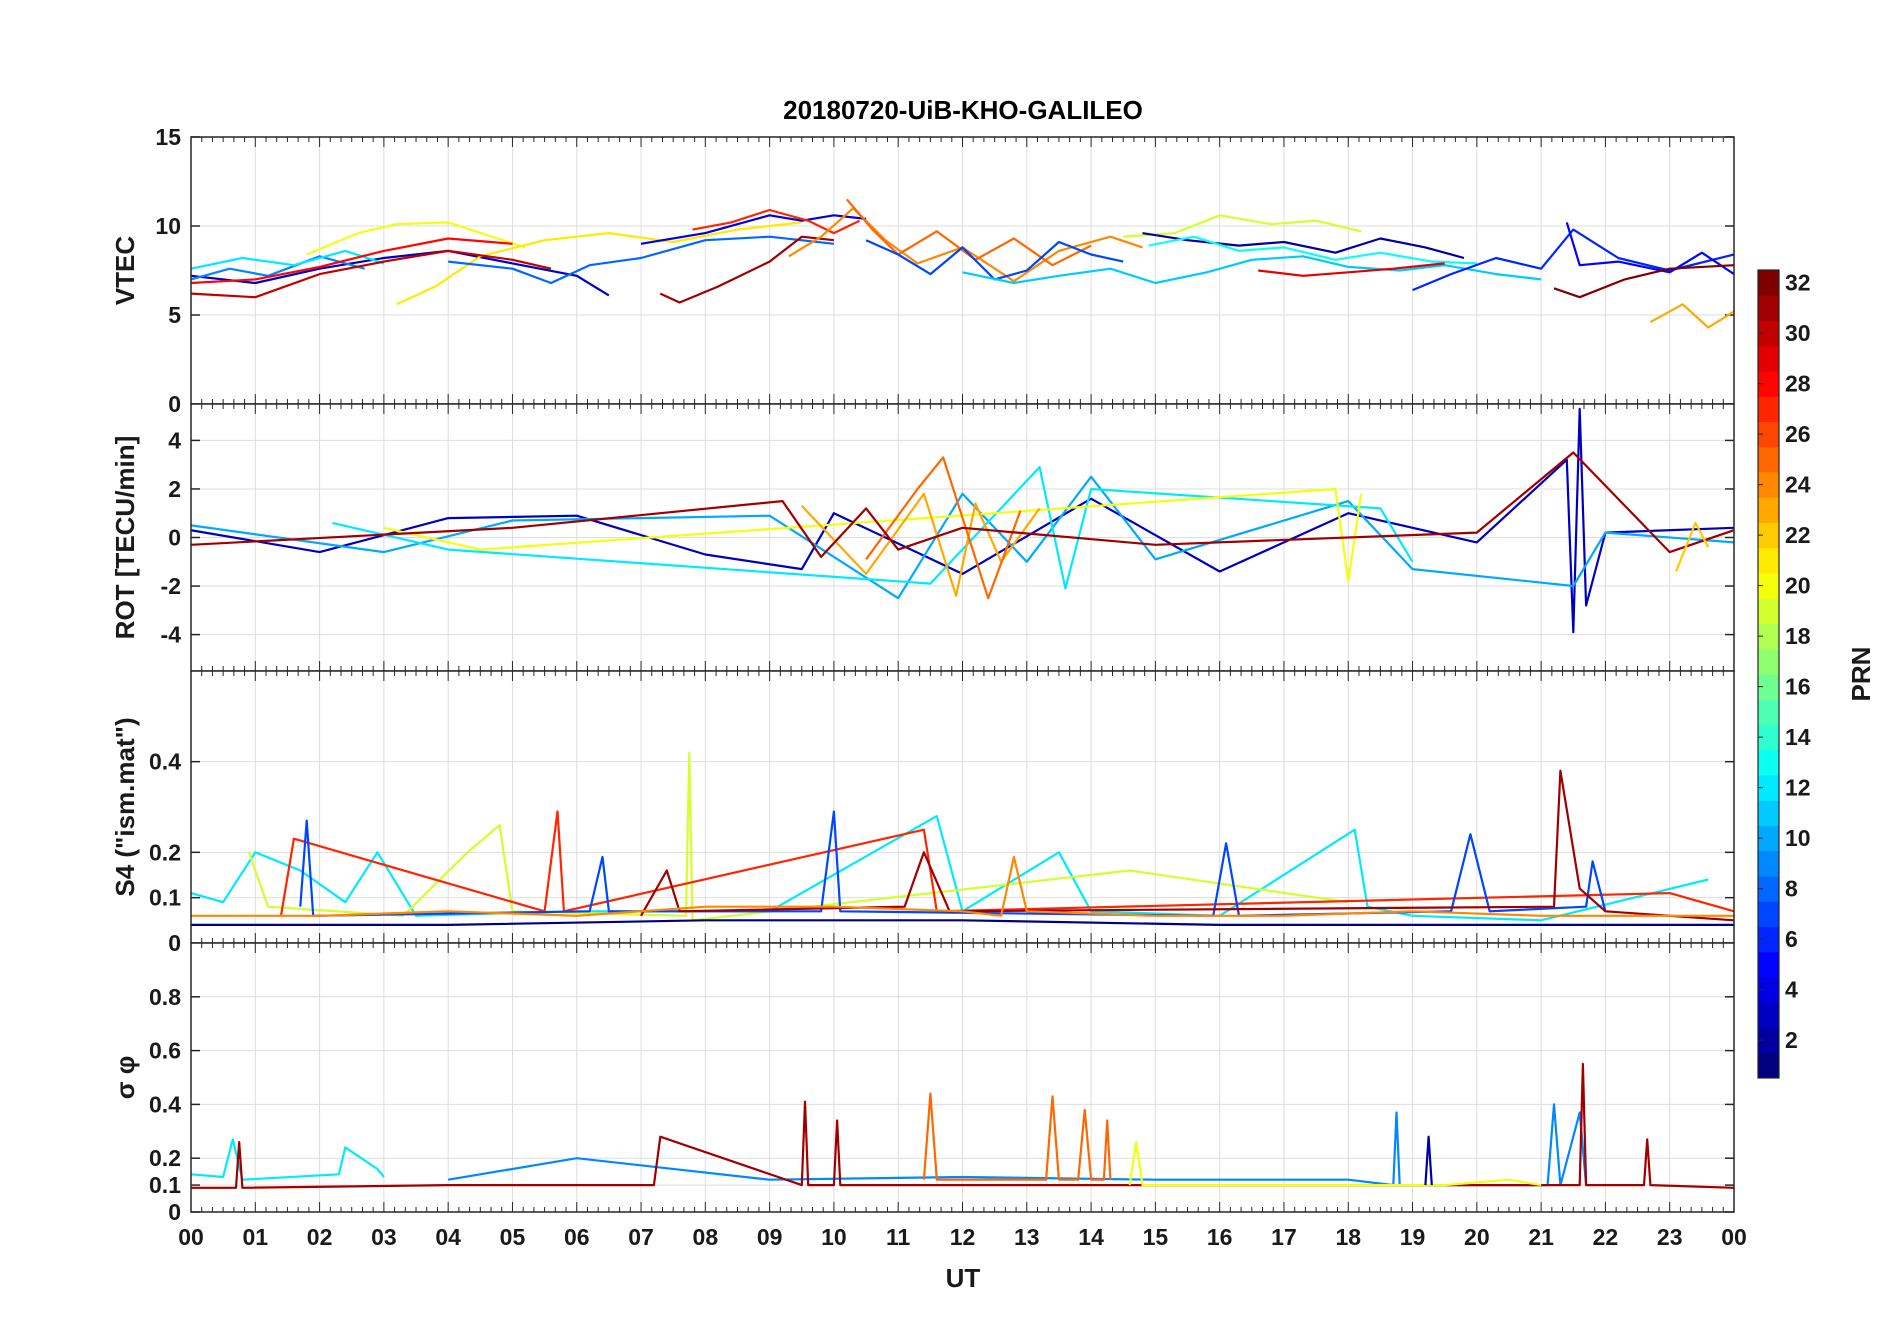  What do you see at coordinates (1791, 990) in the screenshot?
I see `colorbar-tick-label: 4` at bounding box center [1791, 990].